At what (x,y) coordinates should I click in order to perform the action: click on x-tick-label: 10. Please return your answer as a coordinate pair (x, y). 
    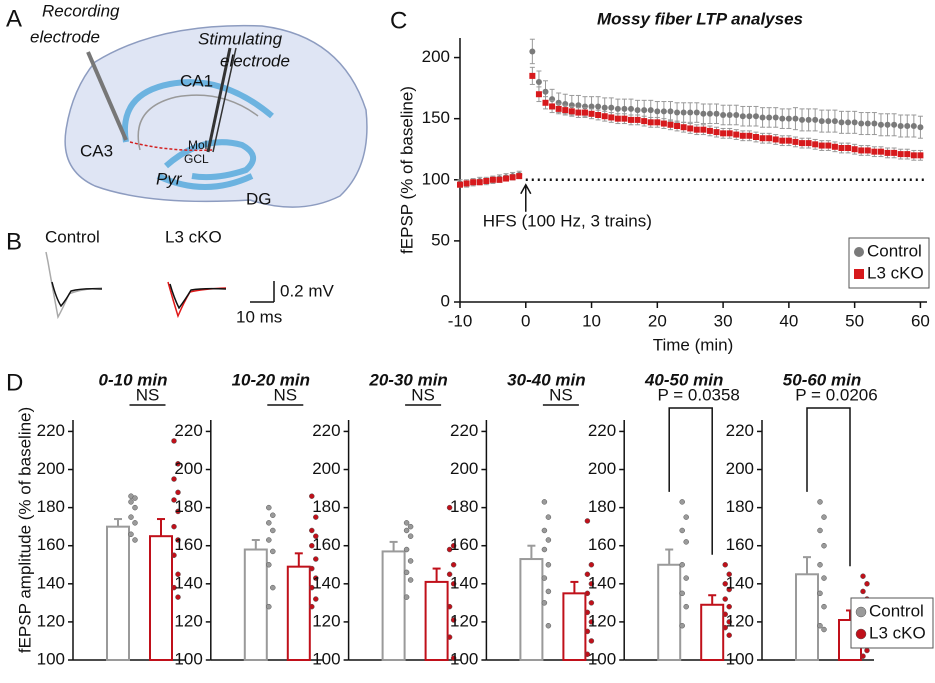
    Looking at the image, I should click on (591, 320).